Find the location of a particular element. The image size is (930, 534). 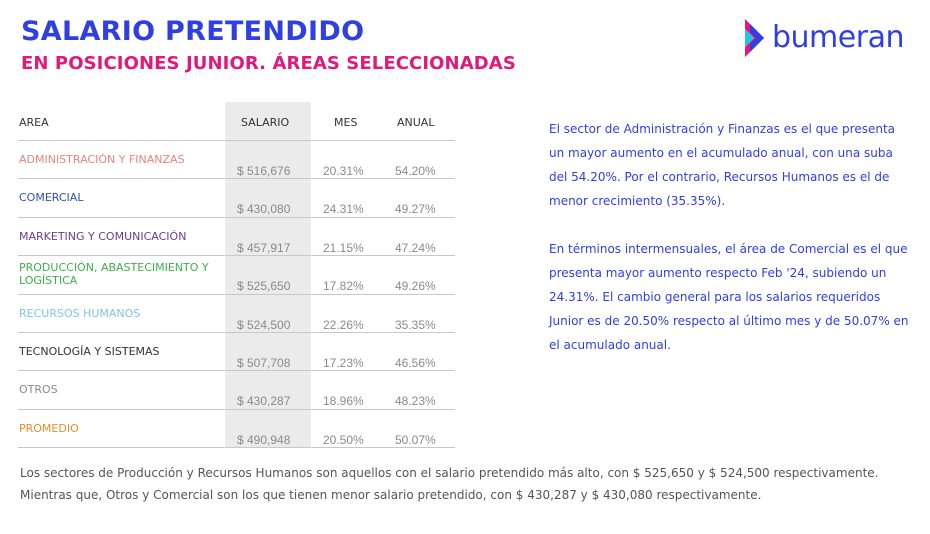

mes-value: 20.50% is located at coordinates (343, 439).